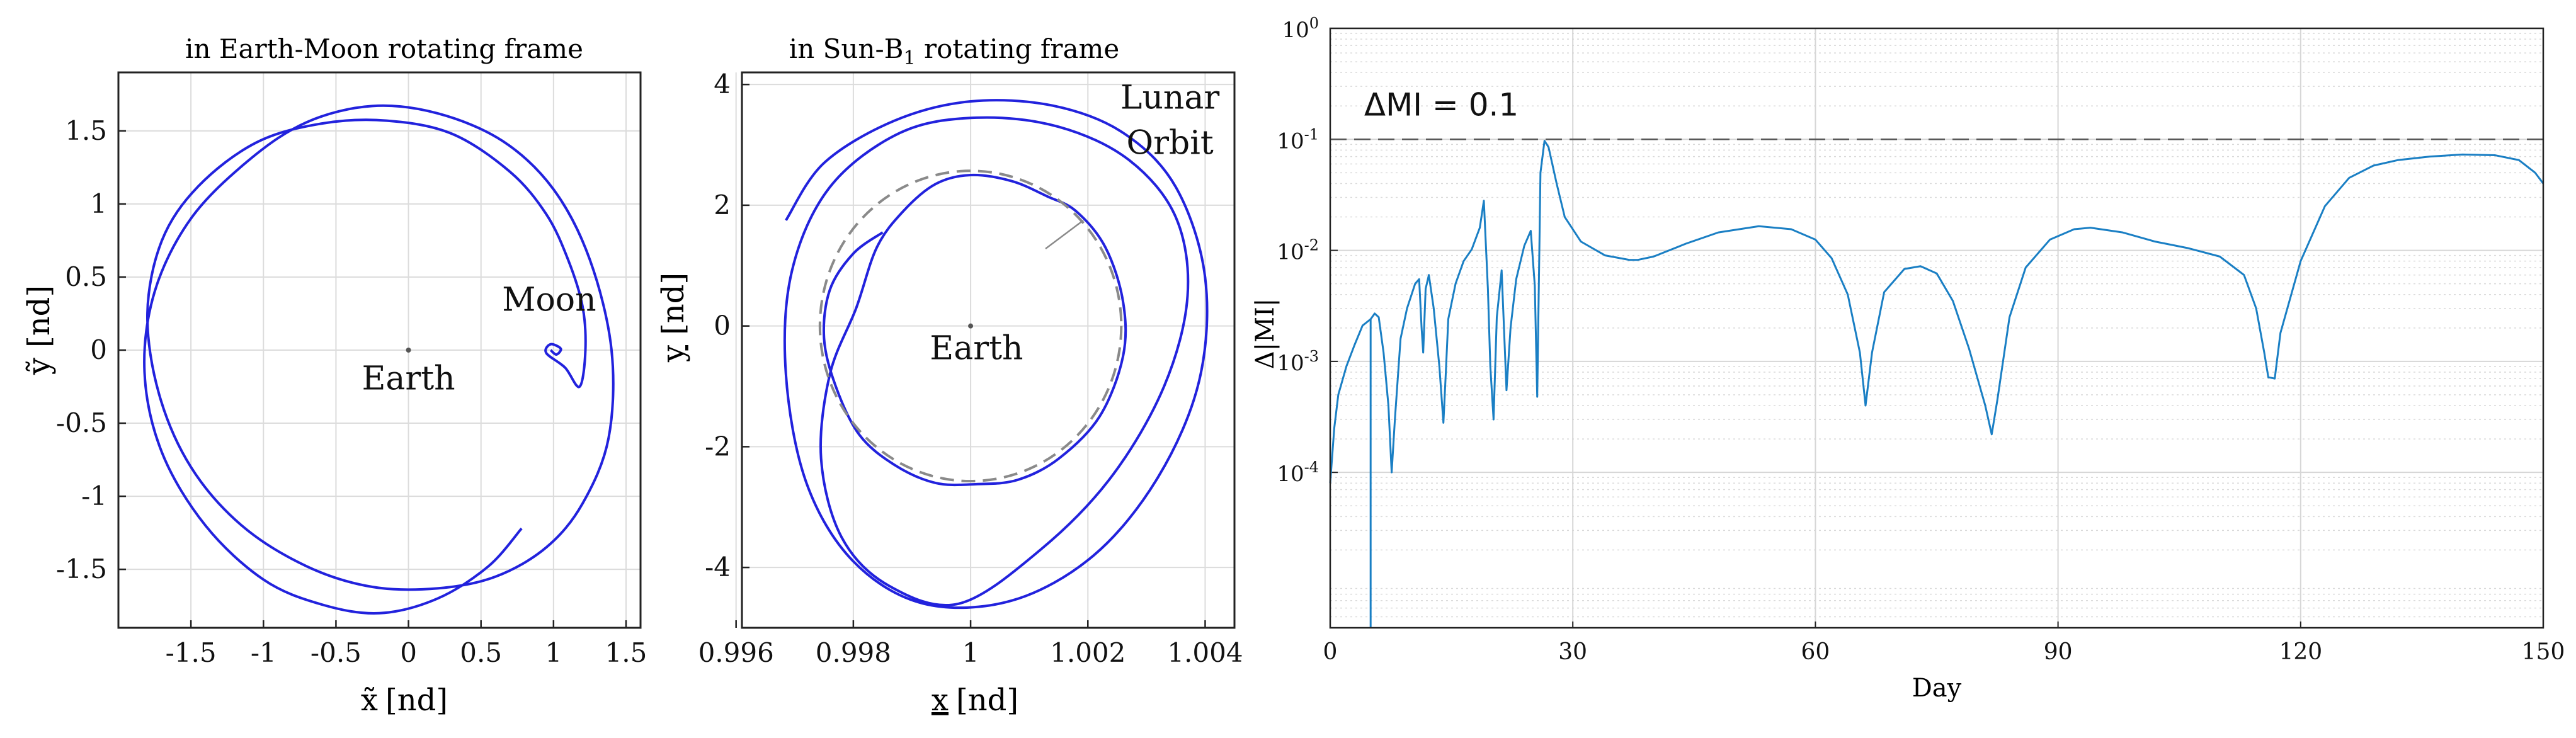 This screenshot has width=2576, height=738. What do you see at coordinates (1300, 28) in the screenshot?
I see `y-tick-label: 10⁰` at bounding box center [1300, 28].